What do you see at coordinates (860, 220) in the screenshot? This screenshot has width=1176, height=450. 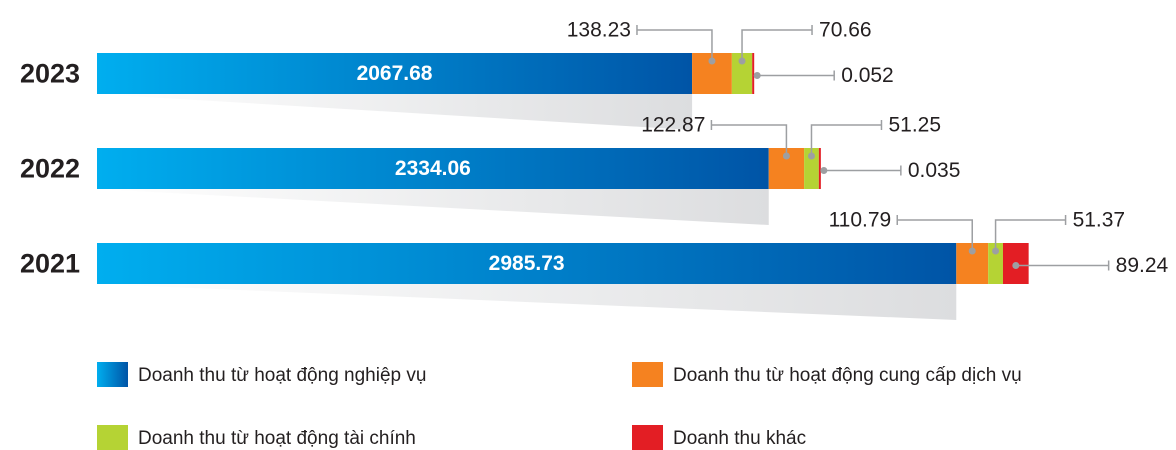 I see `value-label: 110.79` at bounding box center [860, 220].